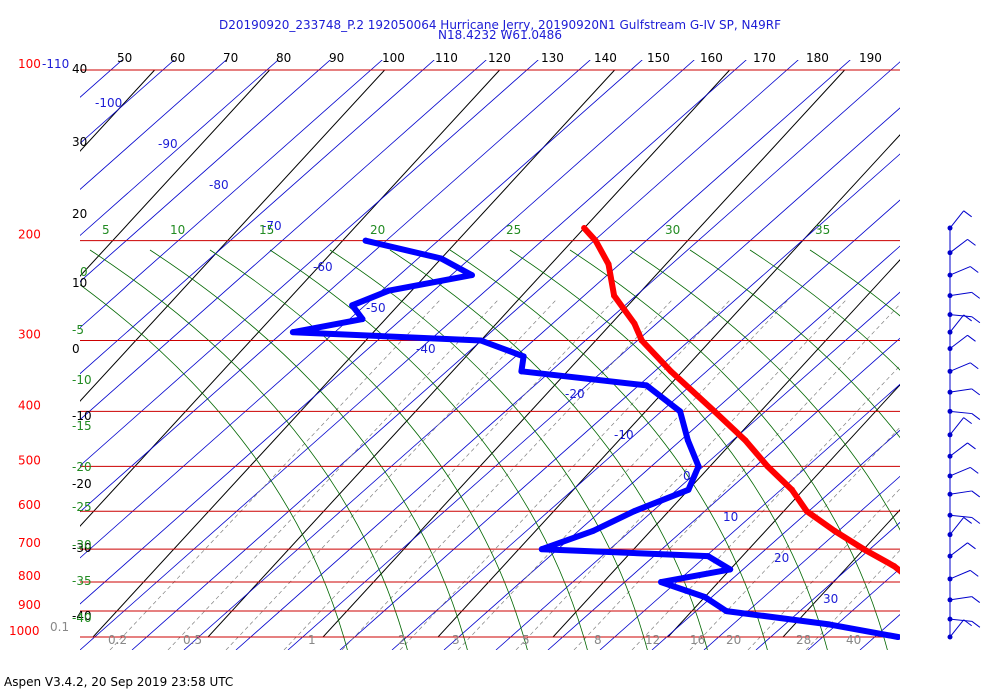 The width and height of the screenshot is (1000, 700). I want to click on theta-label: 100, so click(393, 58).